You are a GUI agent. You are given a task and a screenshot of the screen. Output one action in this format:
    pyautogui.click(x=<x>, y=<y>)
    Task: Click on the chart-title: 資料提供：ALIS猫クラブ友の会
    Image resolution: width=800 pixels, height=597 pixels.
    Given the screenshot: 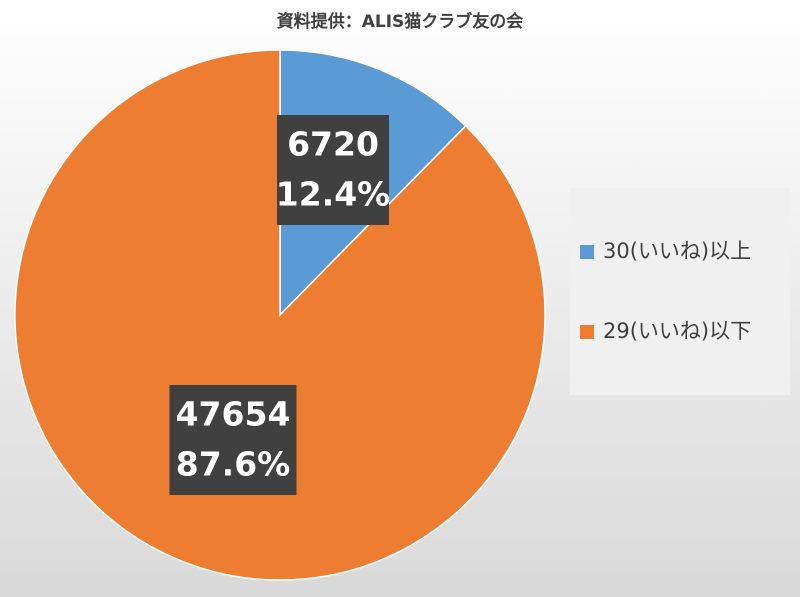 What is the action you would take?
    pyautogui.click(x=400, y=21)
    